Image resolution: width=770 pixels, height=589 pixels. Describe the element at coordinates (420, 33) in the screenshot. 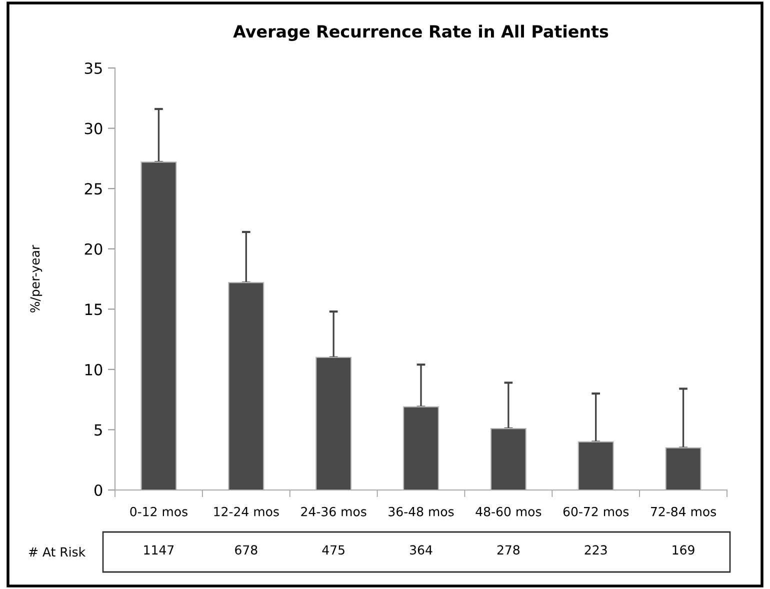

I see `chart-title: Average Recurrence Rate in All Patients` at that location.